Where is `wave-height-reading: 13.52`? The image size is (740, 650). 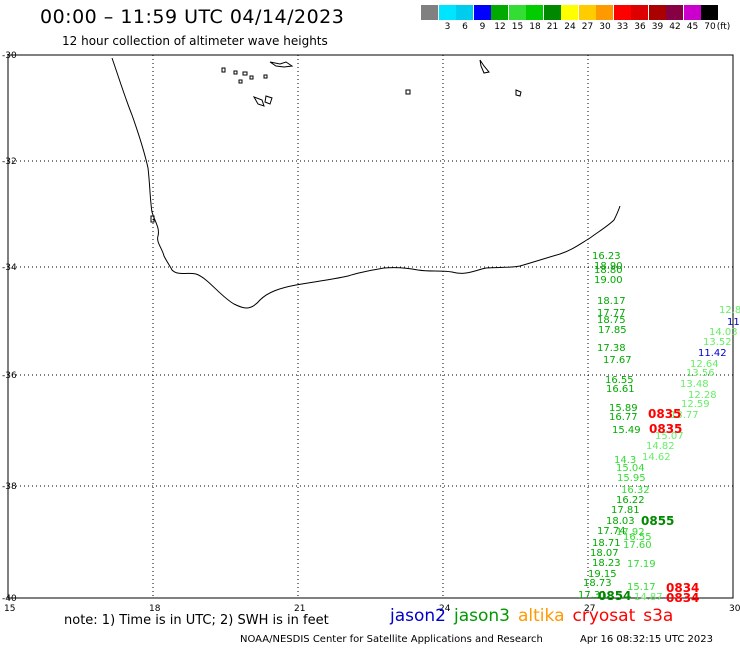
wave-height-reading: 13.52 is located at coordinates (717, 342).